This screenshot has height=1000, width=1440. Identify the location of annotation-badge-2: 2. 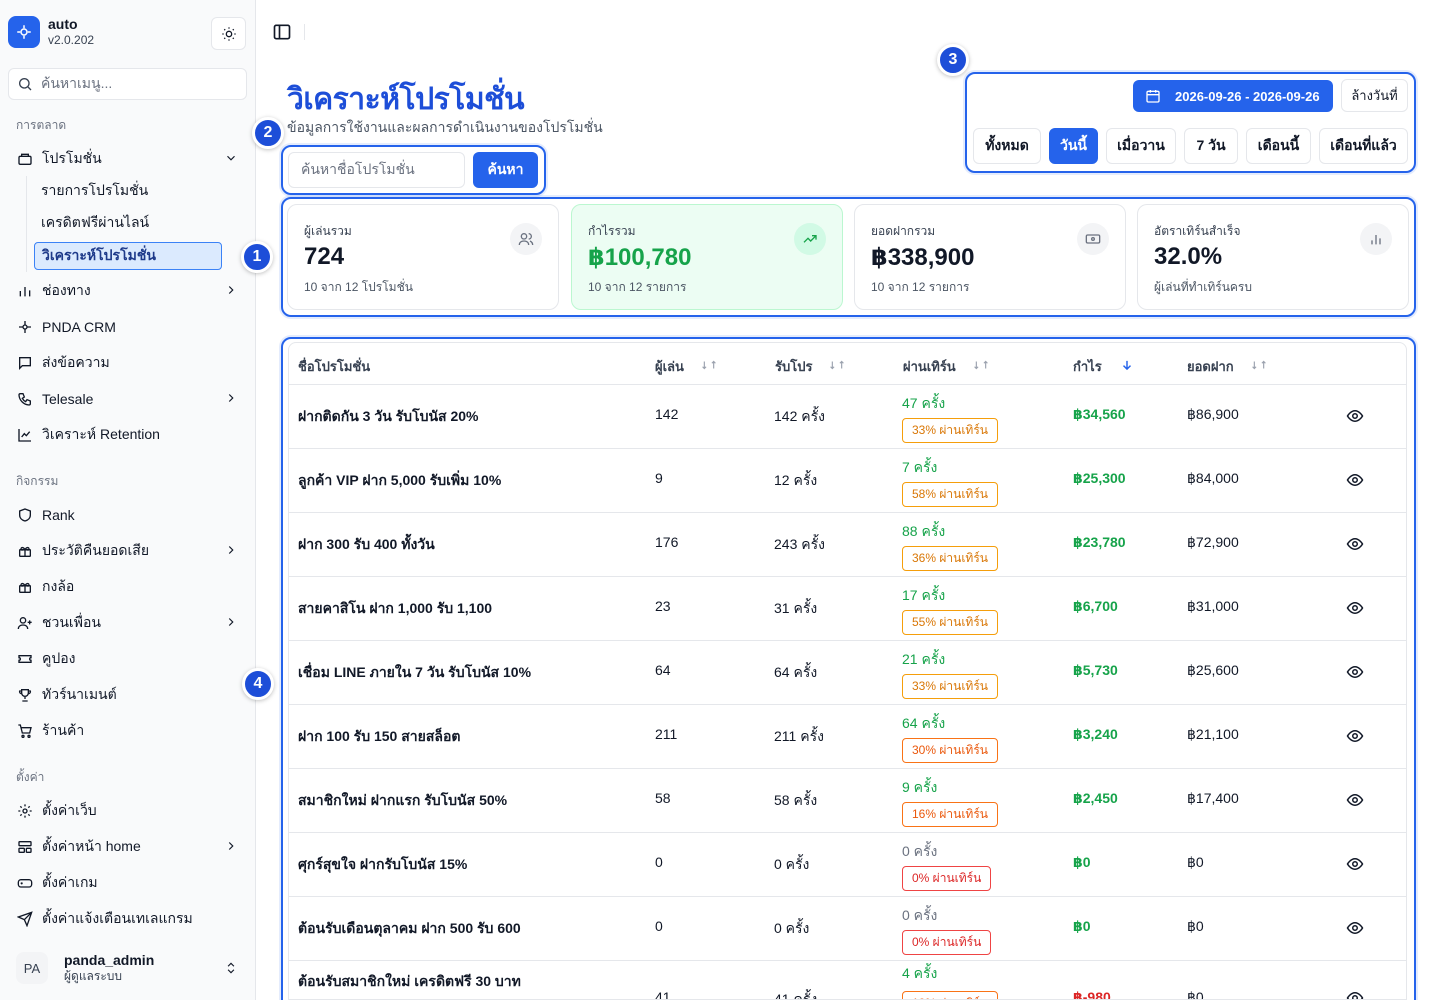
(268, 133).